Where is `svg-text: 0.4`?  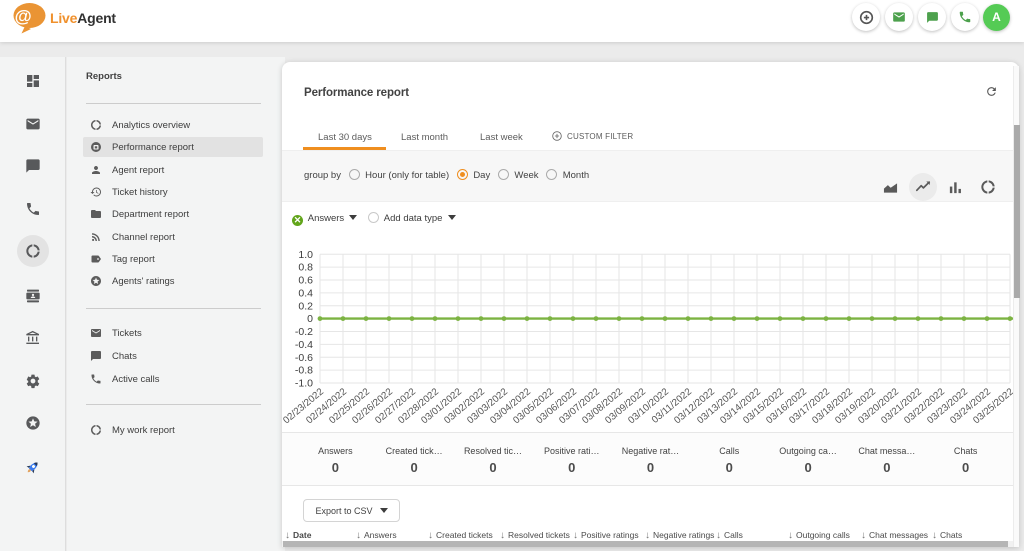 svg-text: 0.4 is located at coordinates (305, 293).